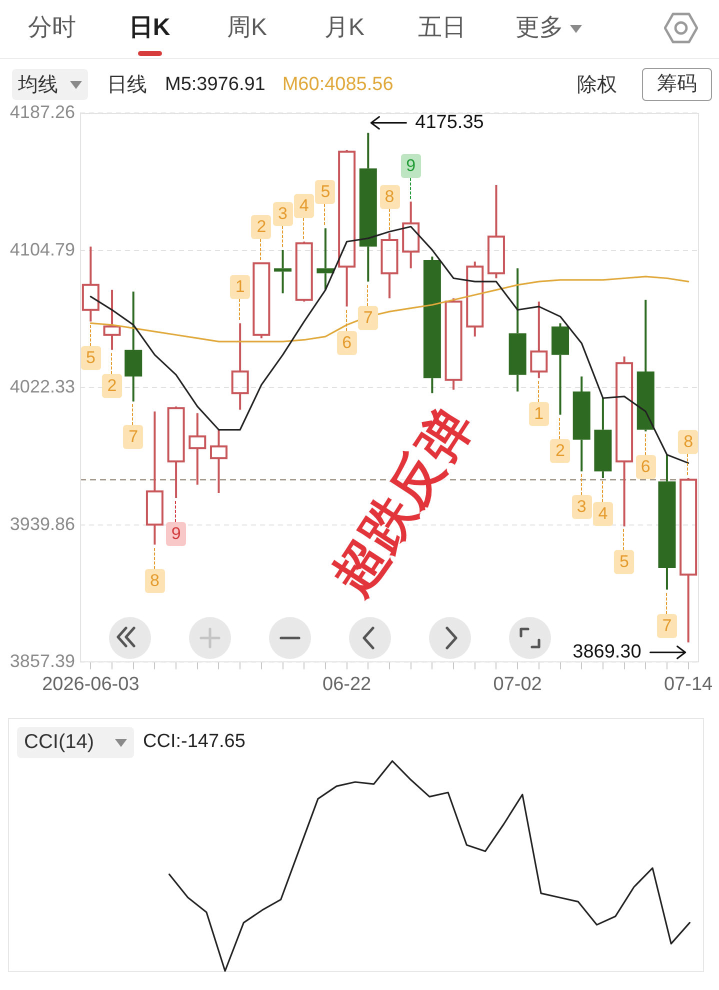  I want to click on x-tick-label: 07-14, so click(689, 684).